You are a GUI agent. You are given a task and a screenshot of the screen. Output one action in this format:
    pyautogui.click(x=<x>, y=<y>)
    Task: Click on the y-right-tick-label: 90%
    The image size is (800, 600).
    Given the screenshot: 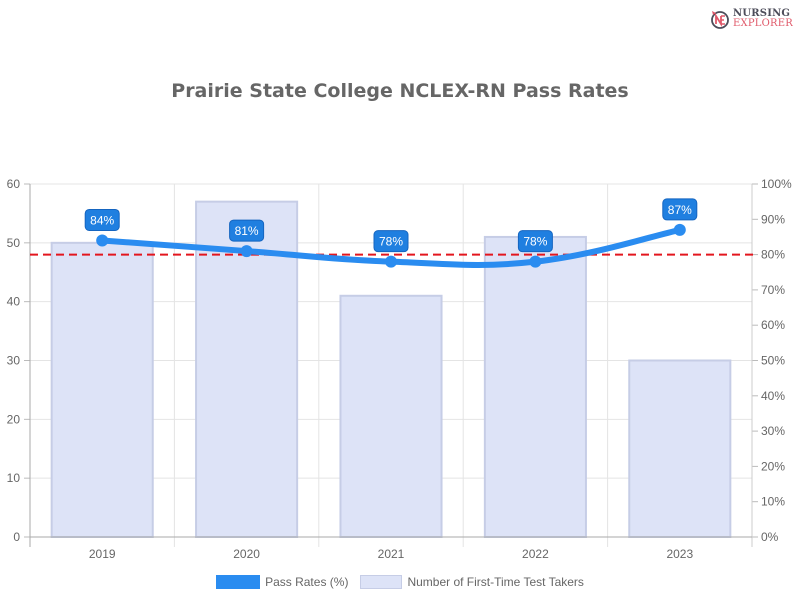 What is the action you would take?
    pyautogui.click(x=773, y=219)
    